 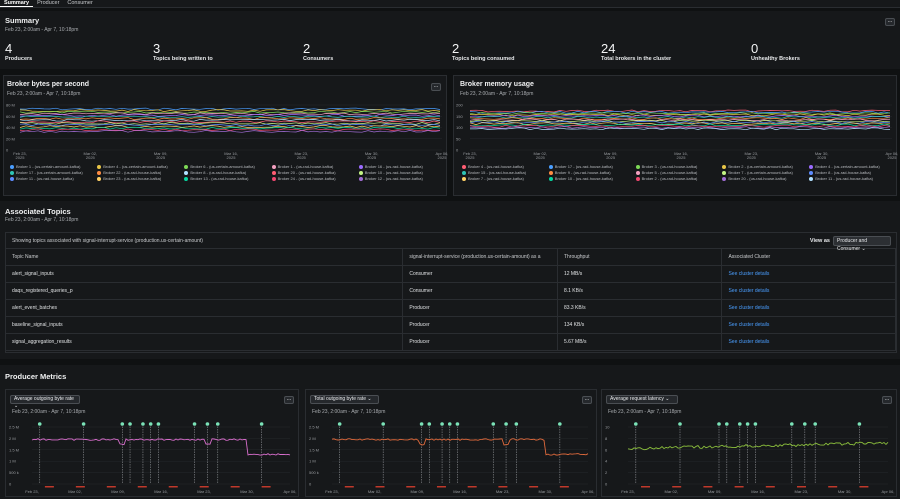 What do you see at coordinates (590, 172) in the screenshot?
I see `legend-item: Broker 9 - (us-rad-house-kafka)` at bounding box center [590, 172].